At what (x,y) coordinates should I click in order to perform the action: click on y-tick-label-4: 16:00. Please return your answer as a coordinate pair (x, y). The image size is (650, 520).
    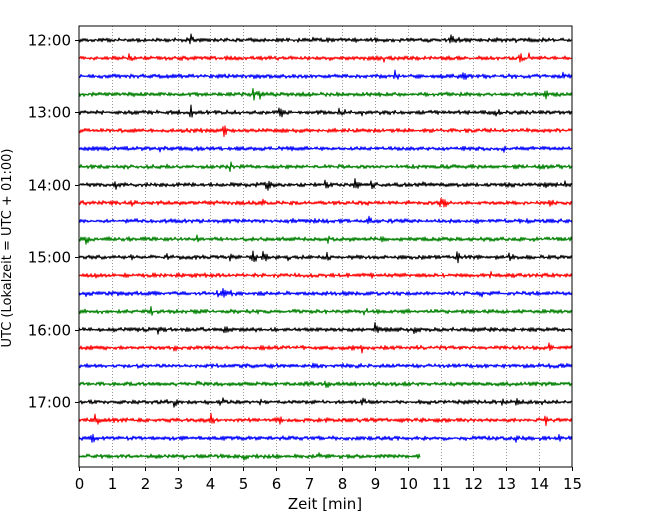
    Looking at the image, I should click on (49, 331).